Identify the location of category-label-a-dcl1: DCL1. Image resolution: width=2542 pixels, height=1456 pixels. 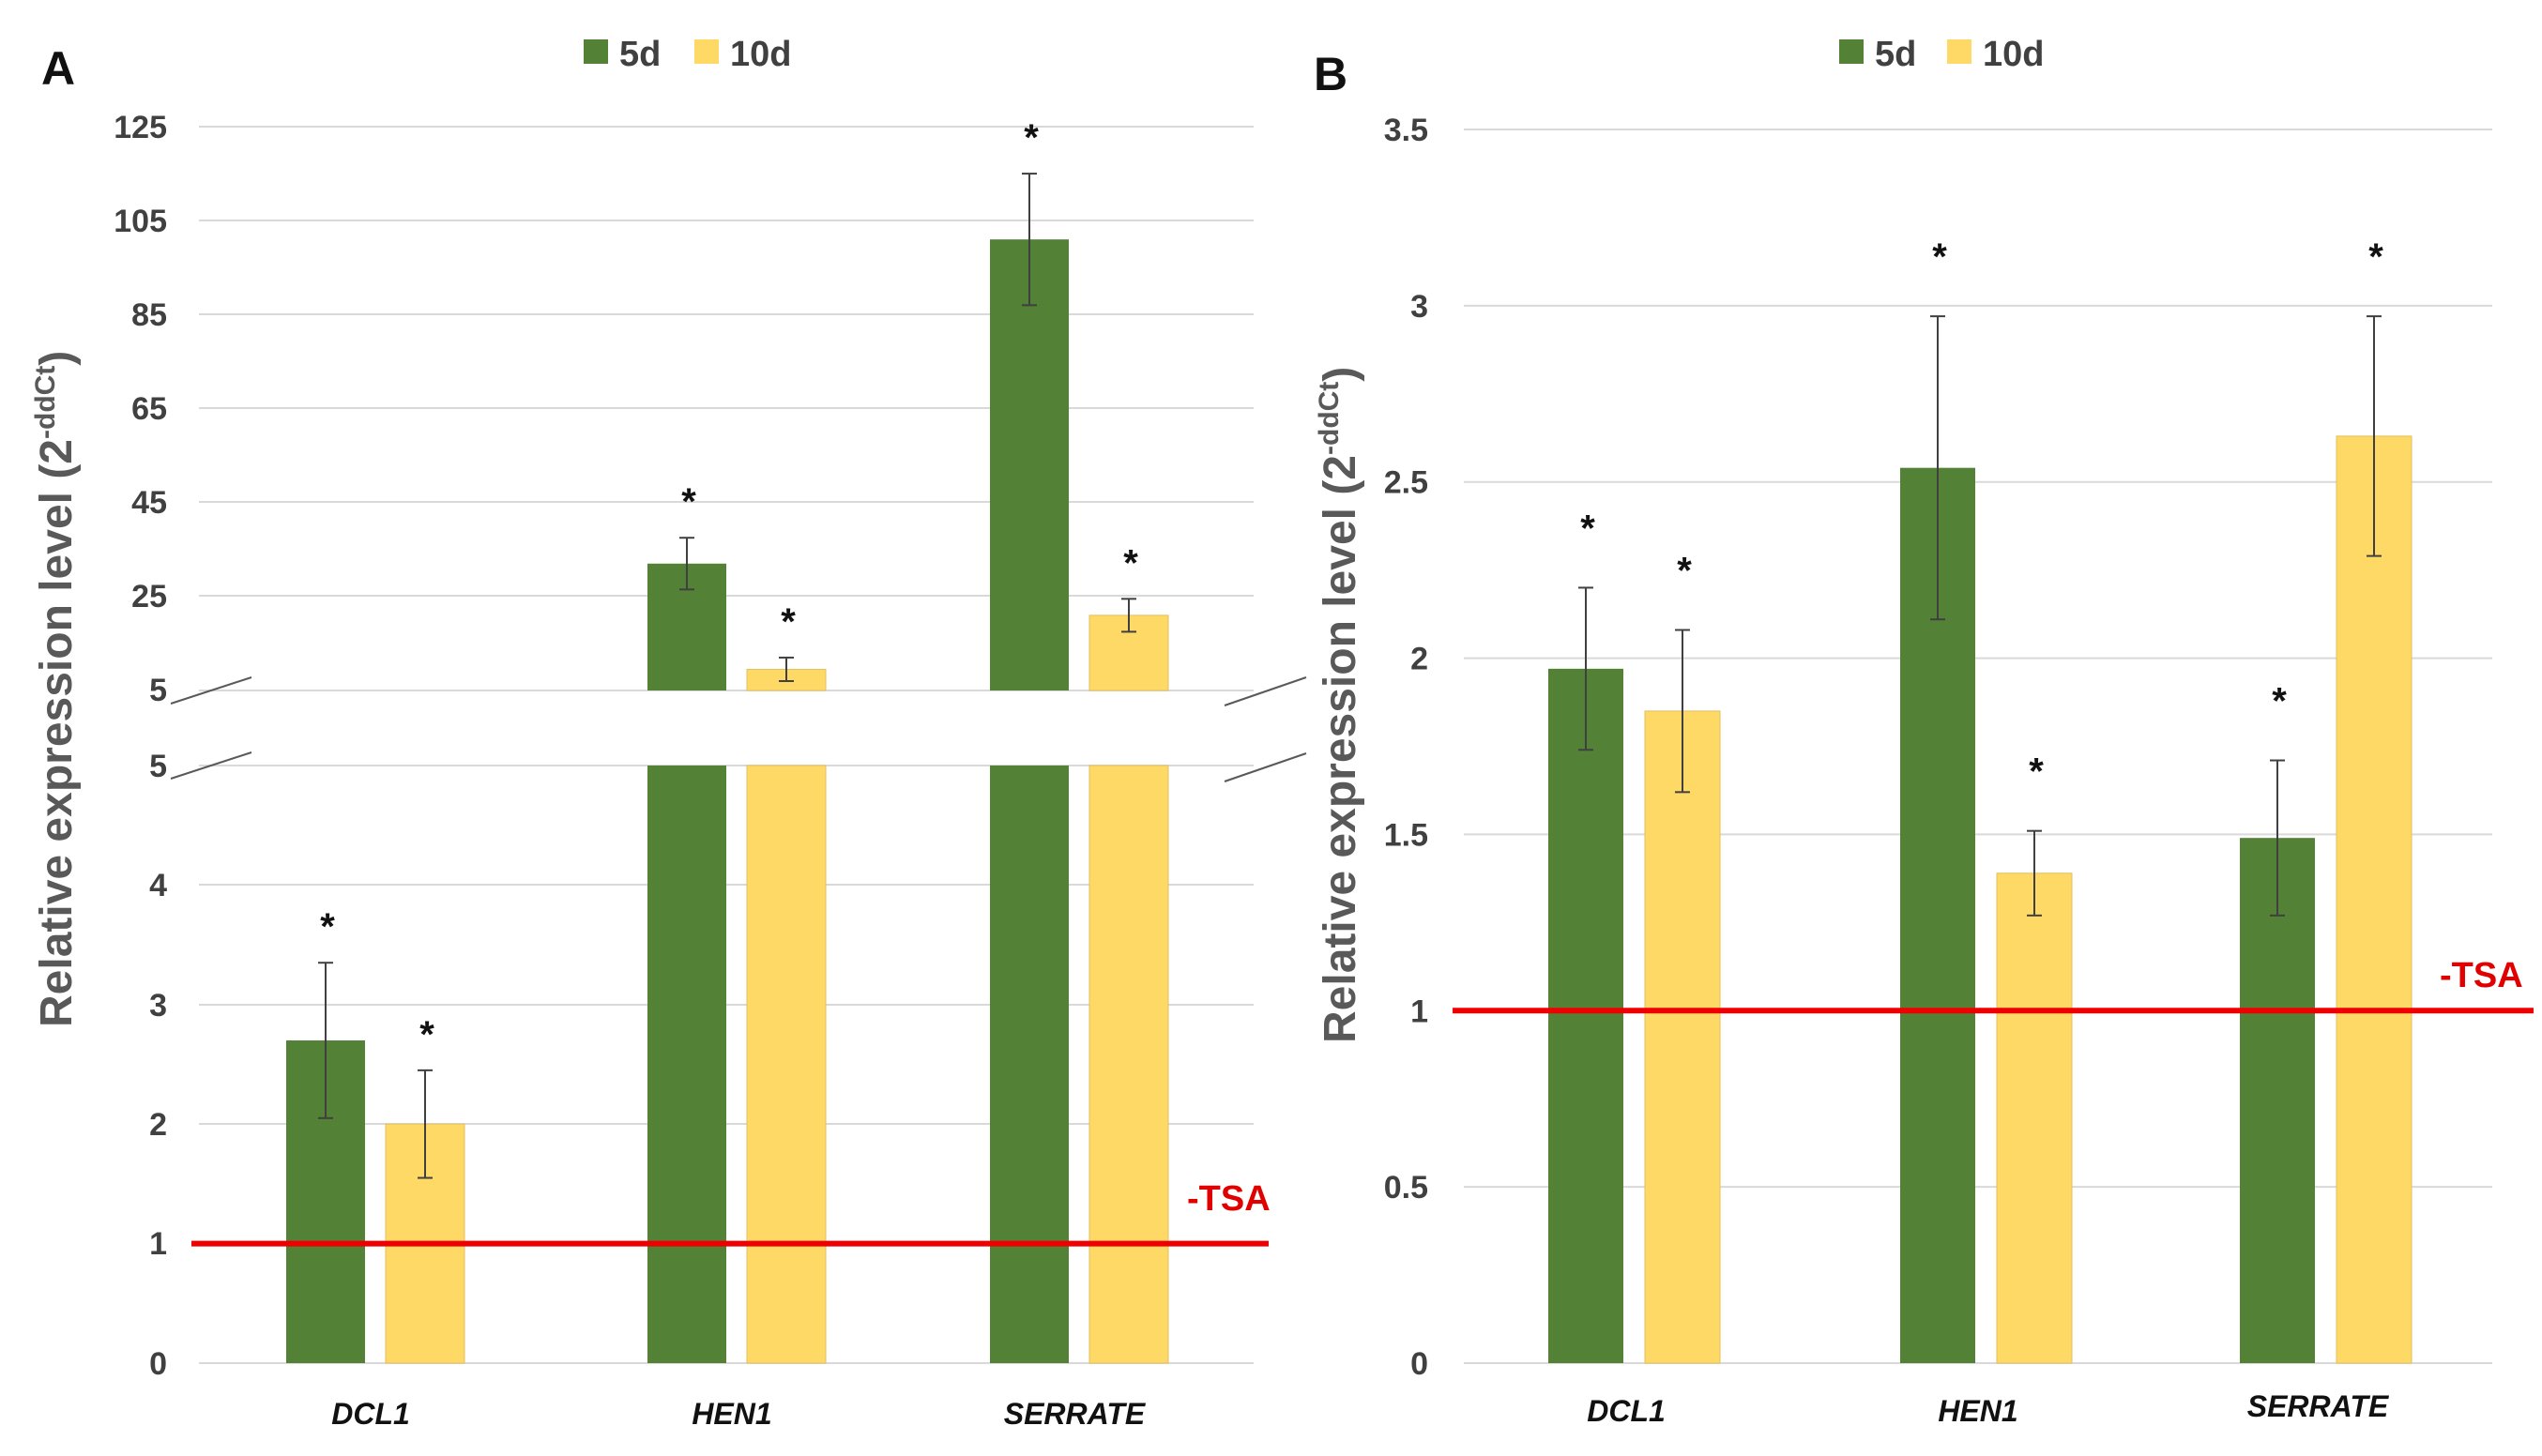
(370, 1414).